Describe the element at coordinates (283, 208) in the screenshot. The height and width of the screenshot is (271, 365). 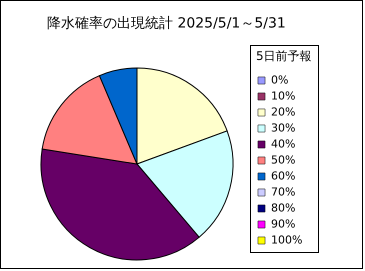
I see `legend-label: 80%` at that location.